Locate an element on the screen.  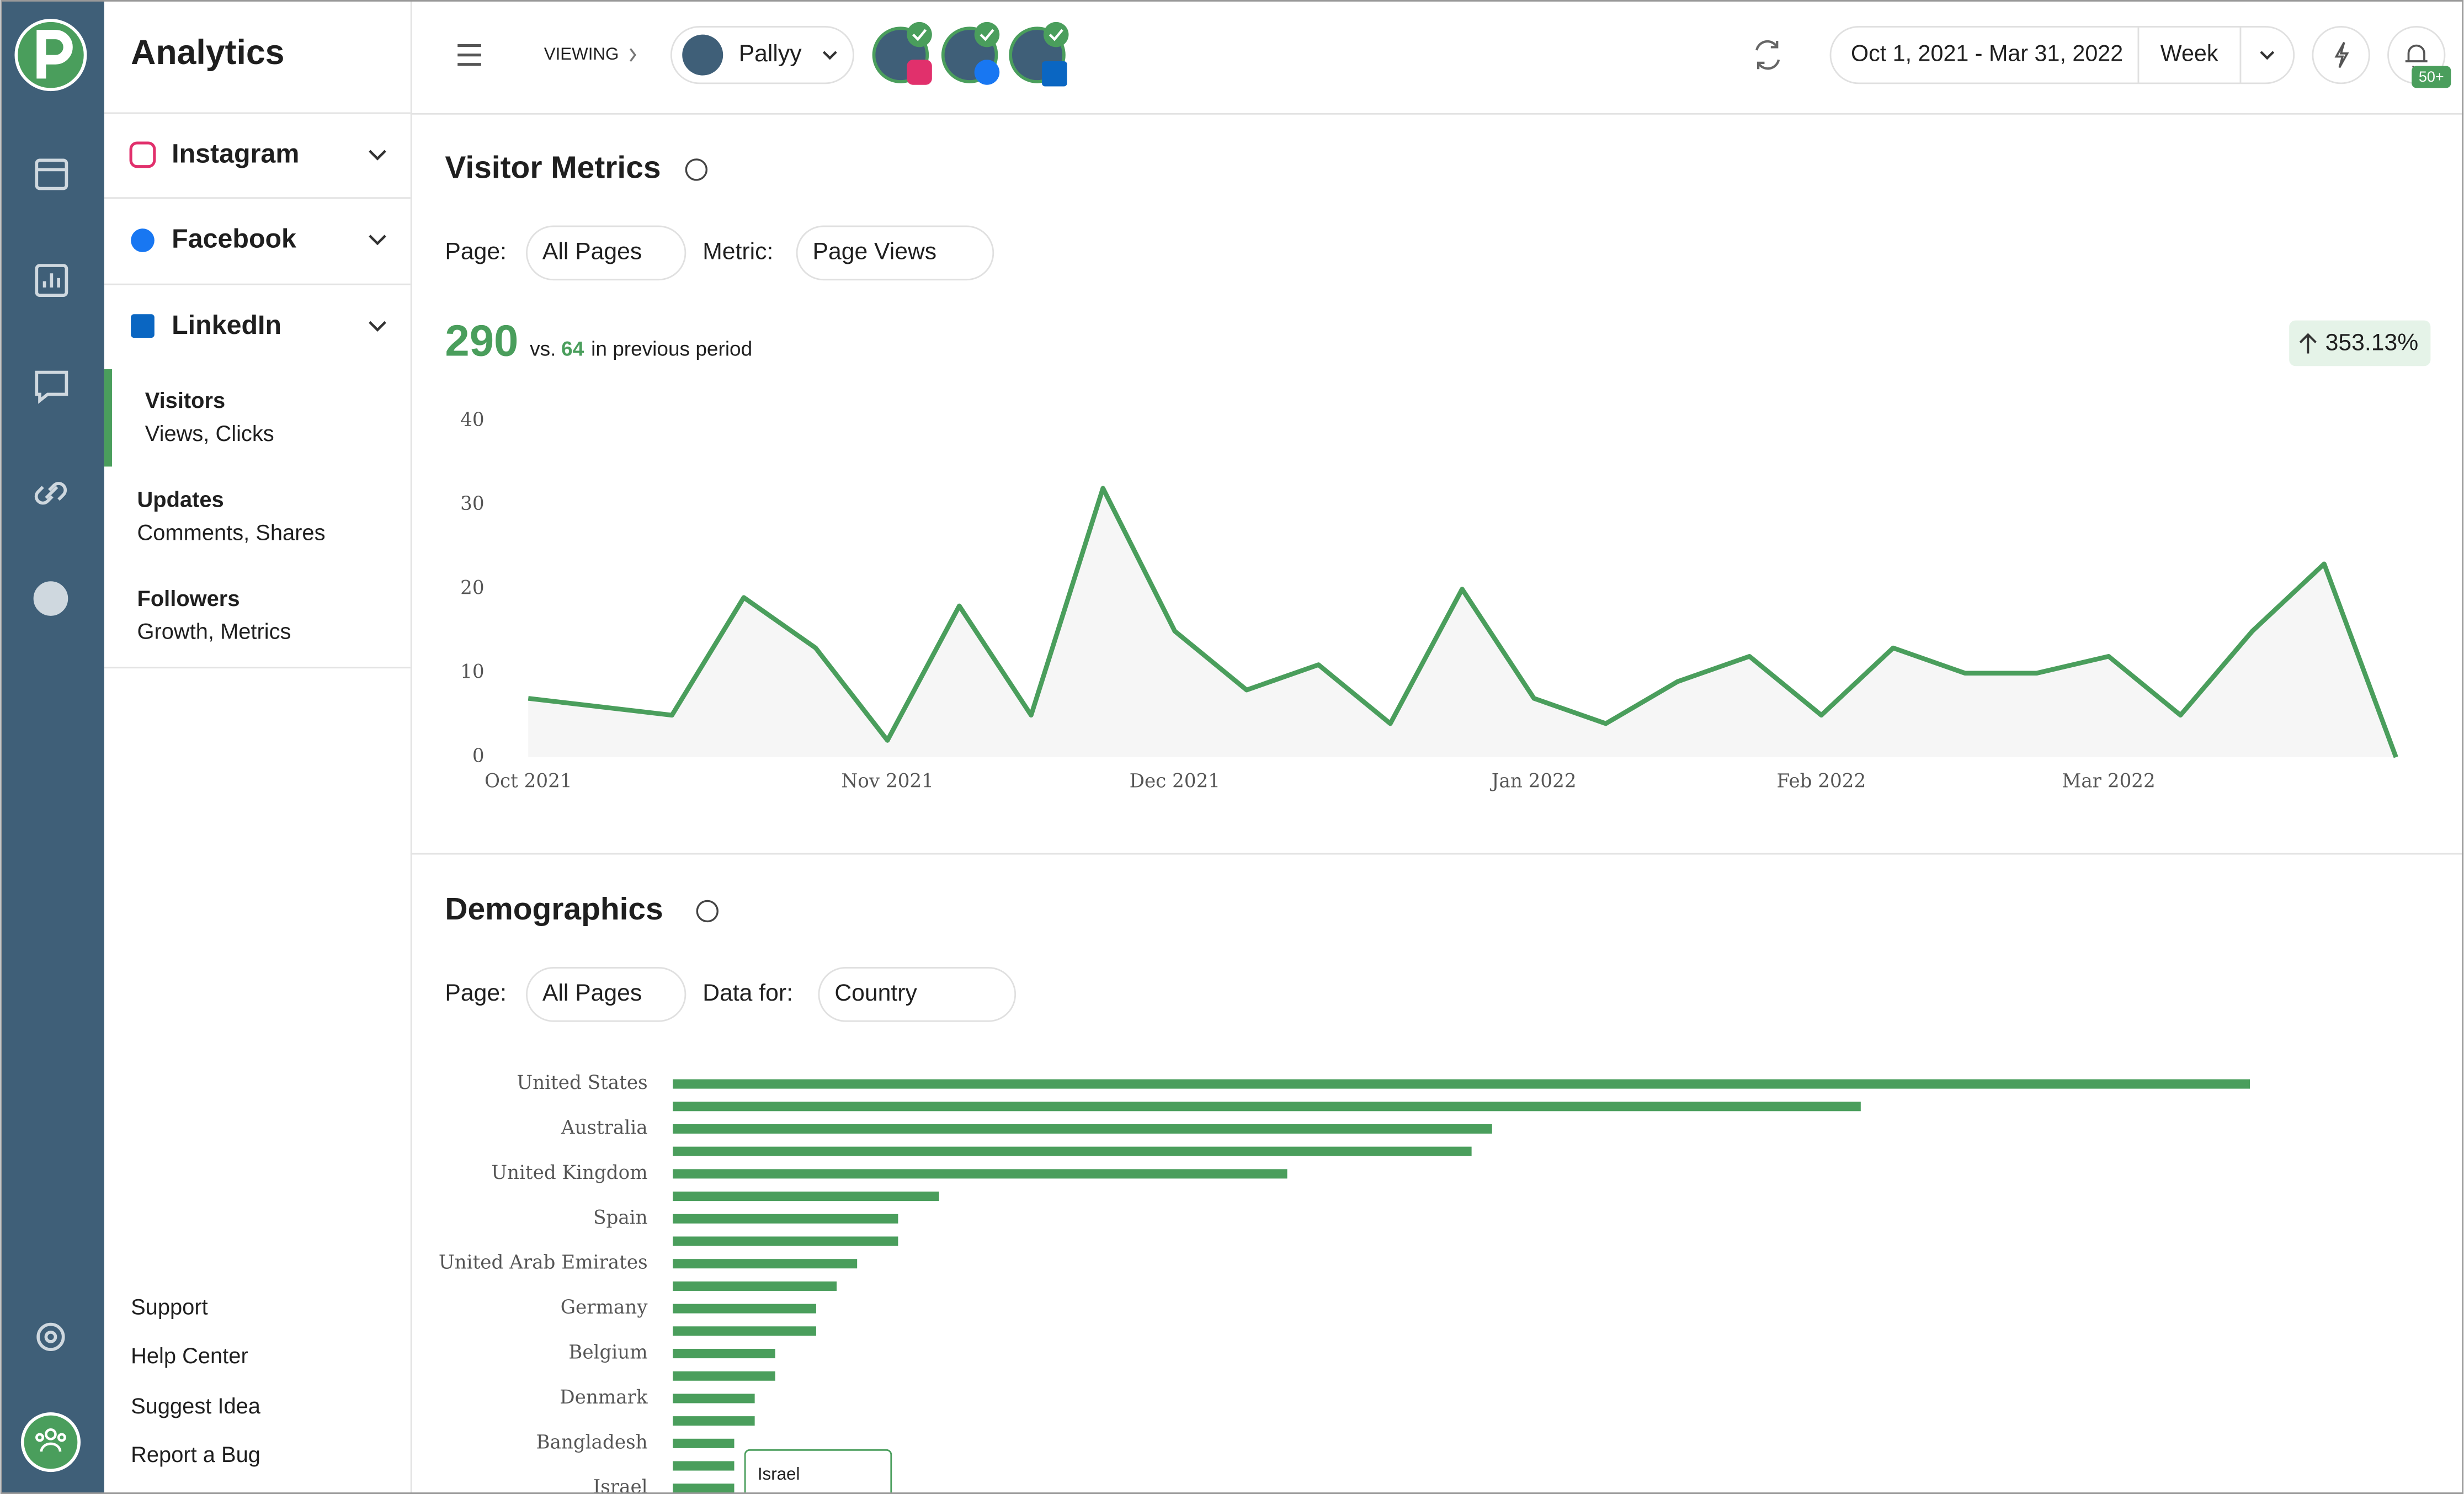
settings-icon is located at coordinates (50, 1336).